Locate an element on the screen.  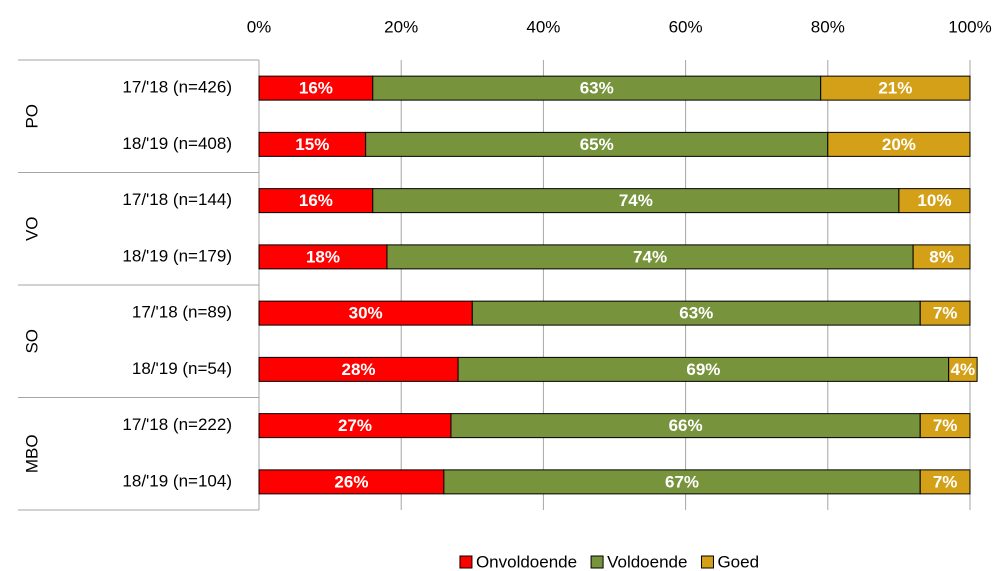
data-label: 26% is located at coordinates (351, 481).